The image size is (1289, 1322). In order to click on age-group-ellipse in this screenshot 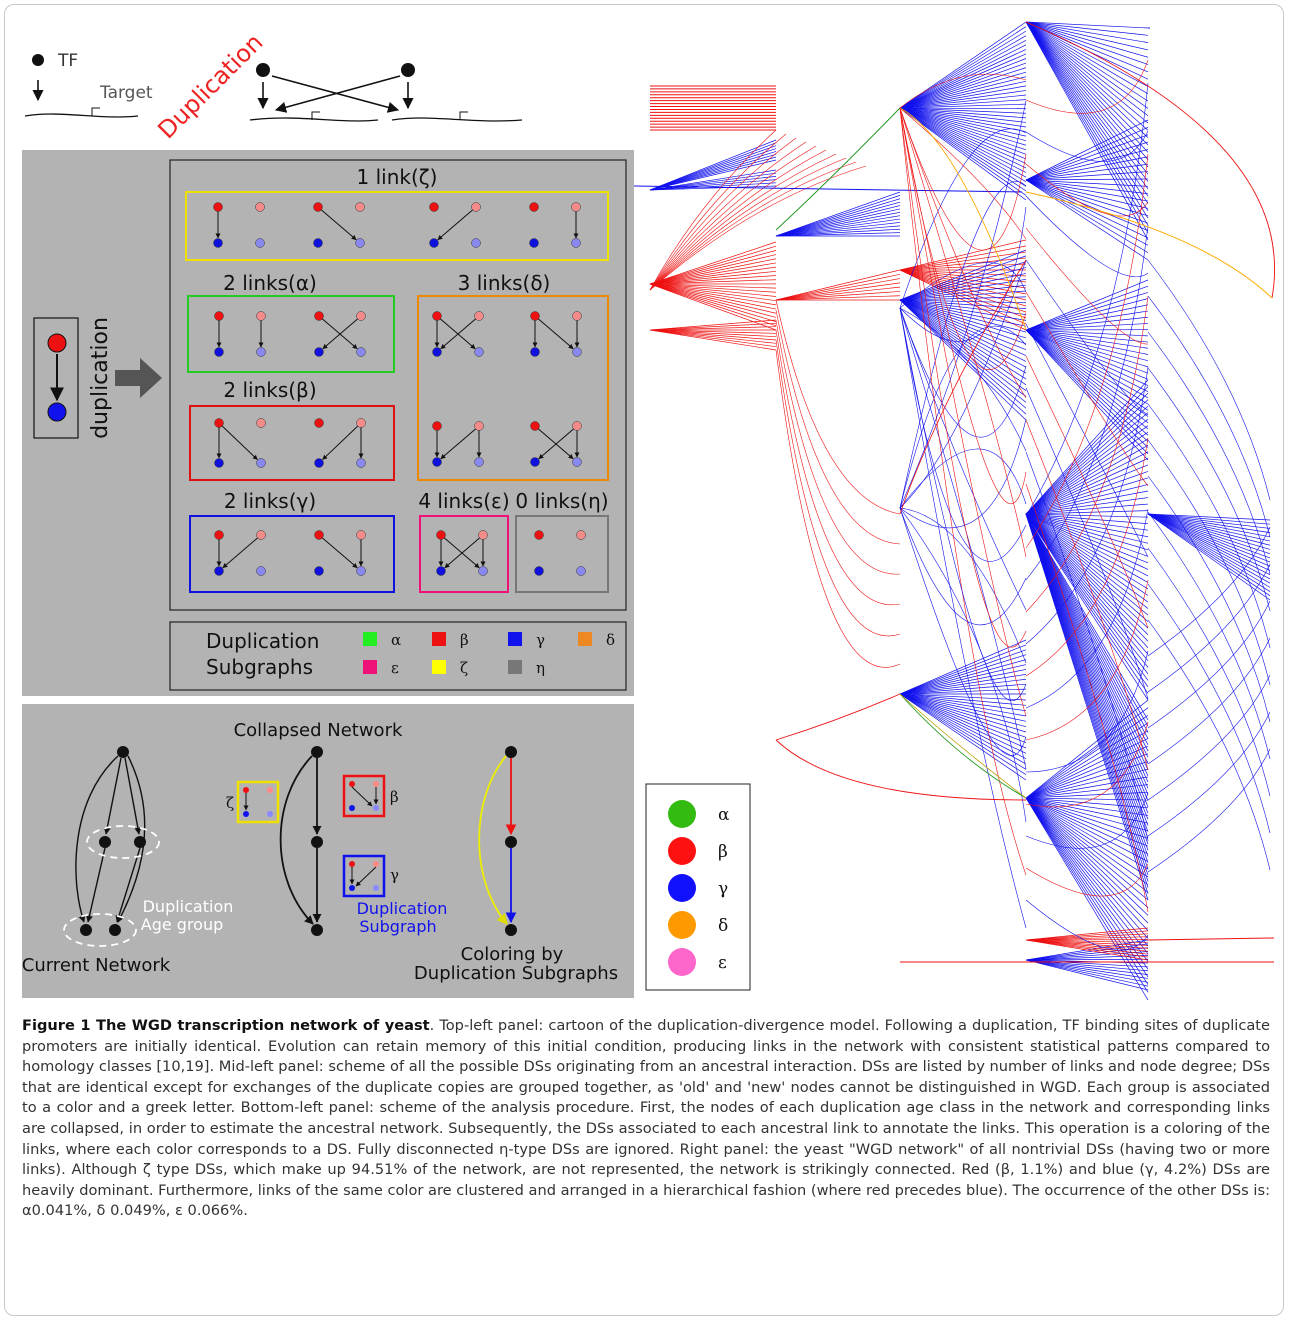, I will do `click(123, 842)`.